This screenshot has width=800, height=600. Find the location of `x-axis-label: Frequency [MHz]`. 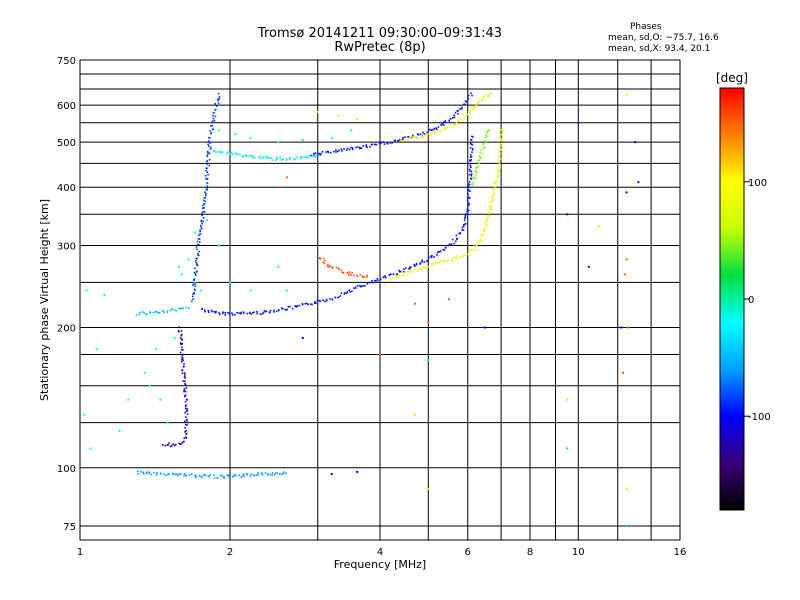

x-axis-label: Frequency [MHz] is located at coordinates (380, 564).